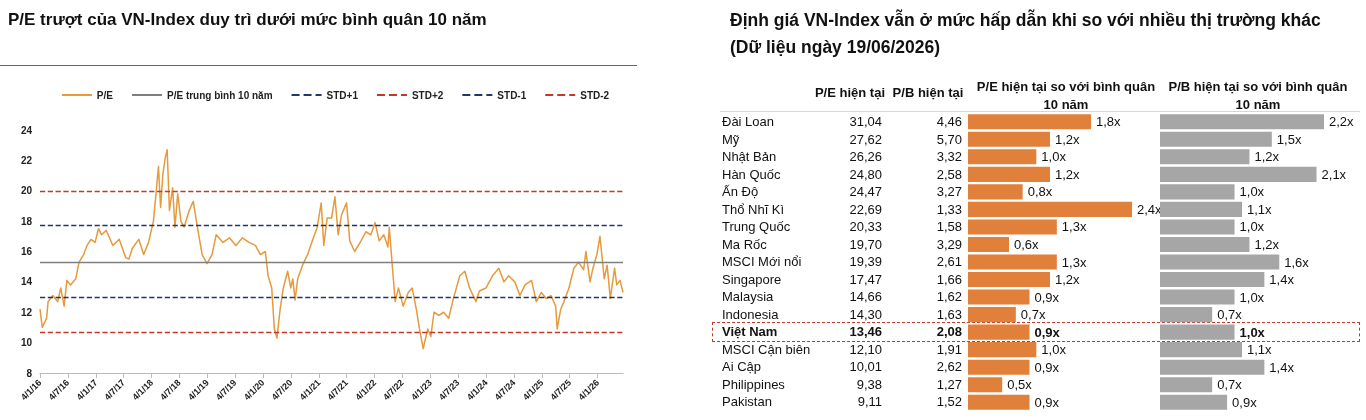  What do you see at coordinates (1040, 192) in the screenshot?
I see `data-label: 0,8x` at bounding box center [1040, 192].